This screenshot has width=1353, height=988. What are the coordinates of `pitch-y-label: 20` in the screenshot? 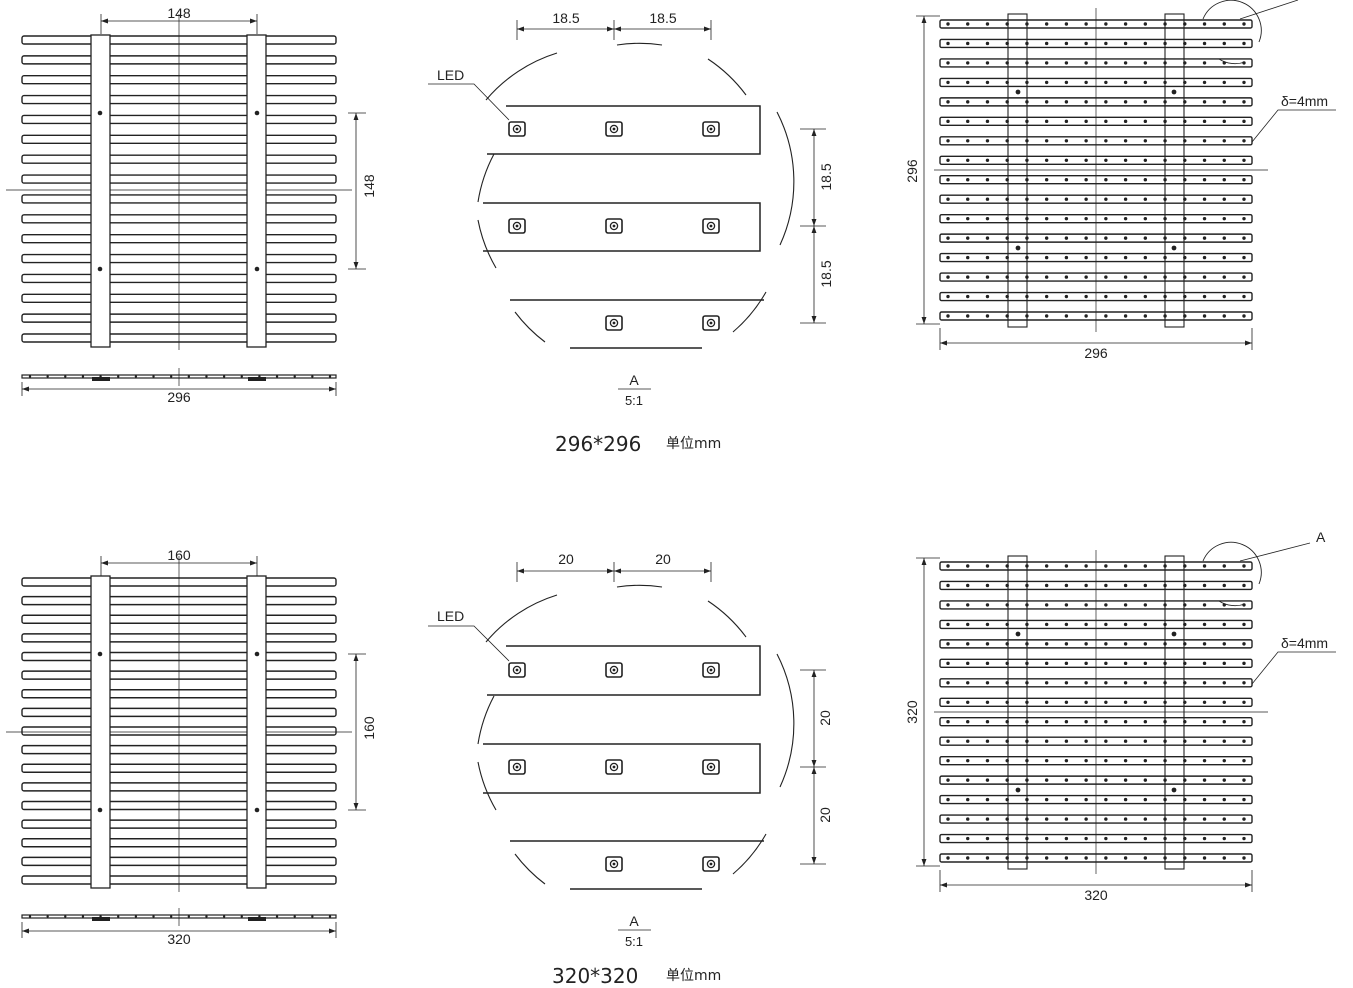 It's located at (825, 718).